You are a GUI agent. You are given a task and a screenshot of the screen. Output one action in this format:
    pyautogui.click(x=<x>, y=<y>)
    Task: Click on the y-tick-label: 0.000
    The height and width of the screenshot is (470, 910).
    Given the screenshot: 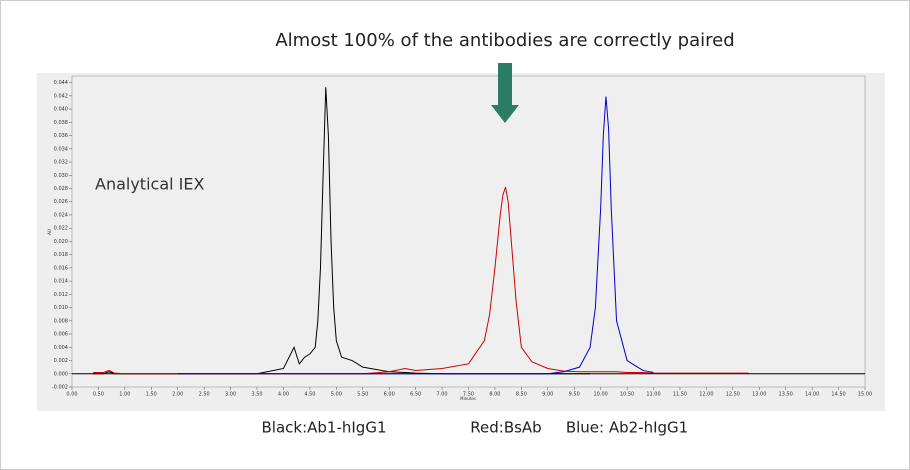 What is the action you would take?
    pyautogui.click(x=61, y=374)
    